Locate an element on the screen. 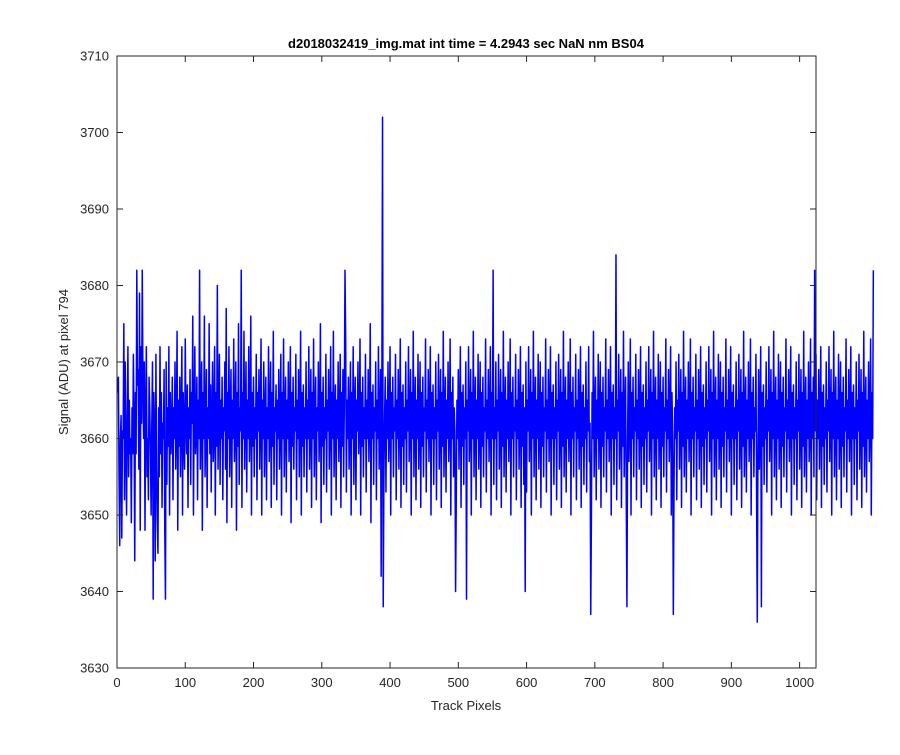 The height and width of the screenshot is (755, 900). x-tick-label: 500 is located at coordinates (458, 682).